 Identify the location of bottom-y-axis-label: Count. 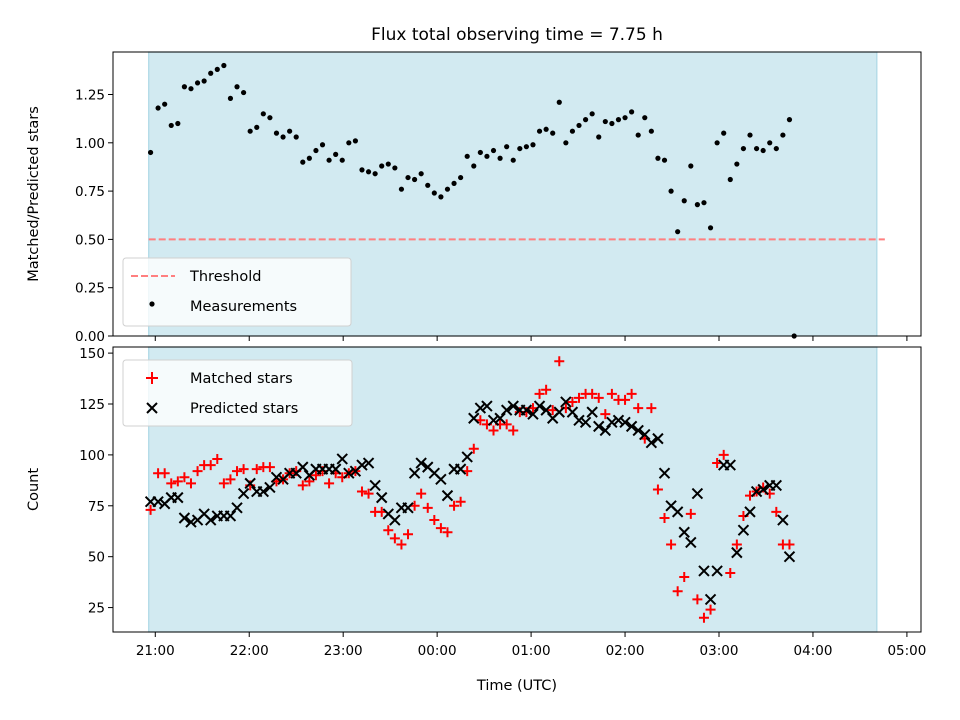
(34, 489).